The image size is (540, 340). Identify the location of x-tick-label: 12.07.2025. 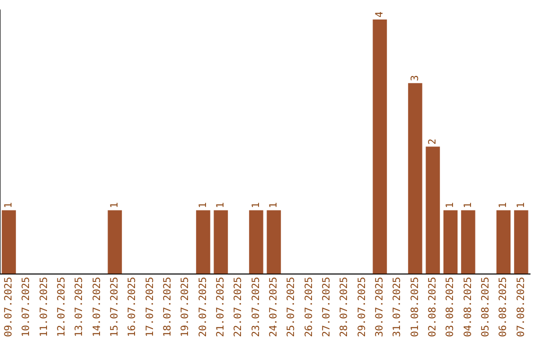
(62, 307).